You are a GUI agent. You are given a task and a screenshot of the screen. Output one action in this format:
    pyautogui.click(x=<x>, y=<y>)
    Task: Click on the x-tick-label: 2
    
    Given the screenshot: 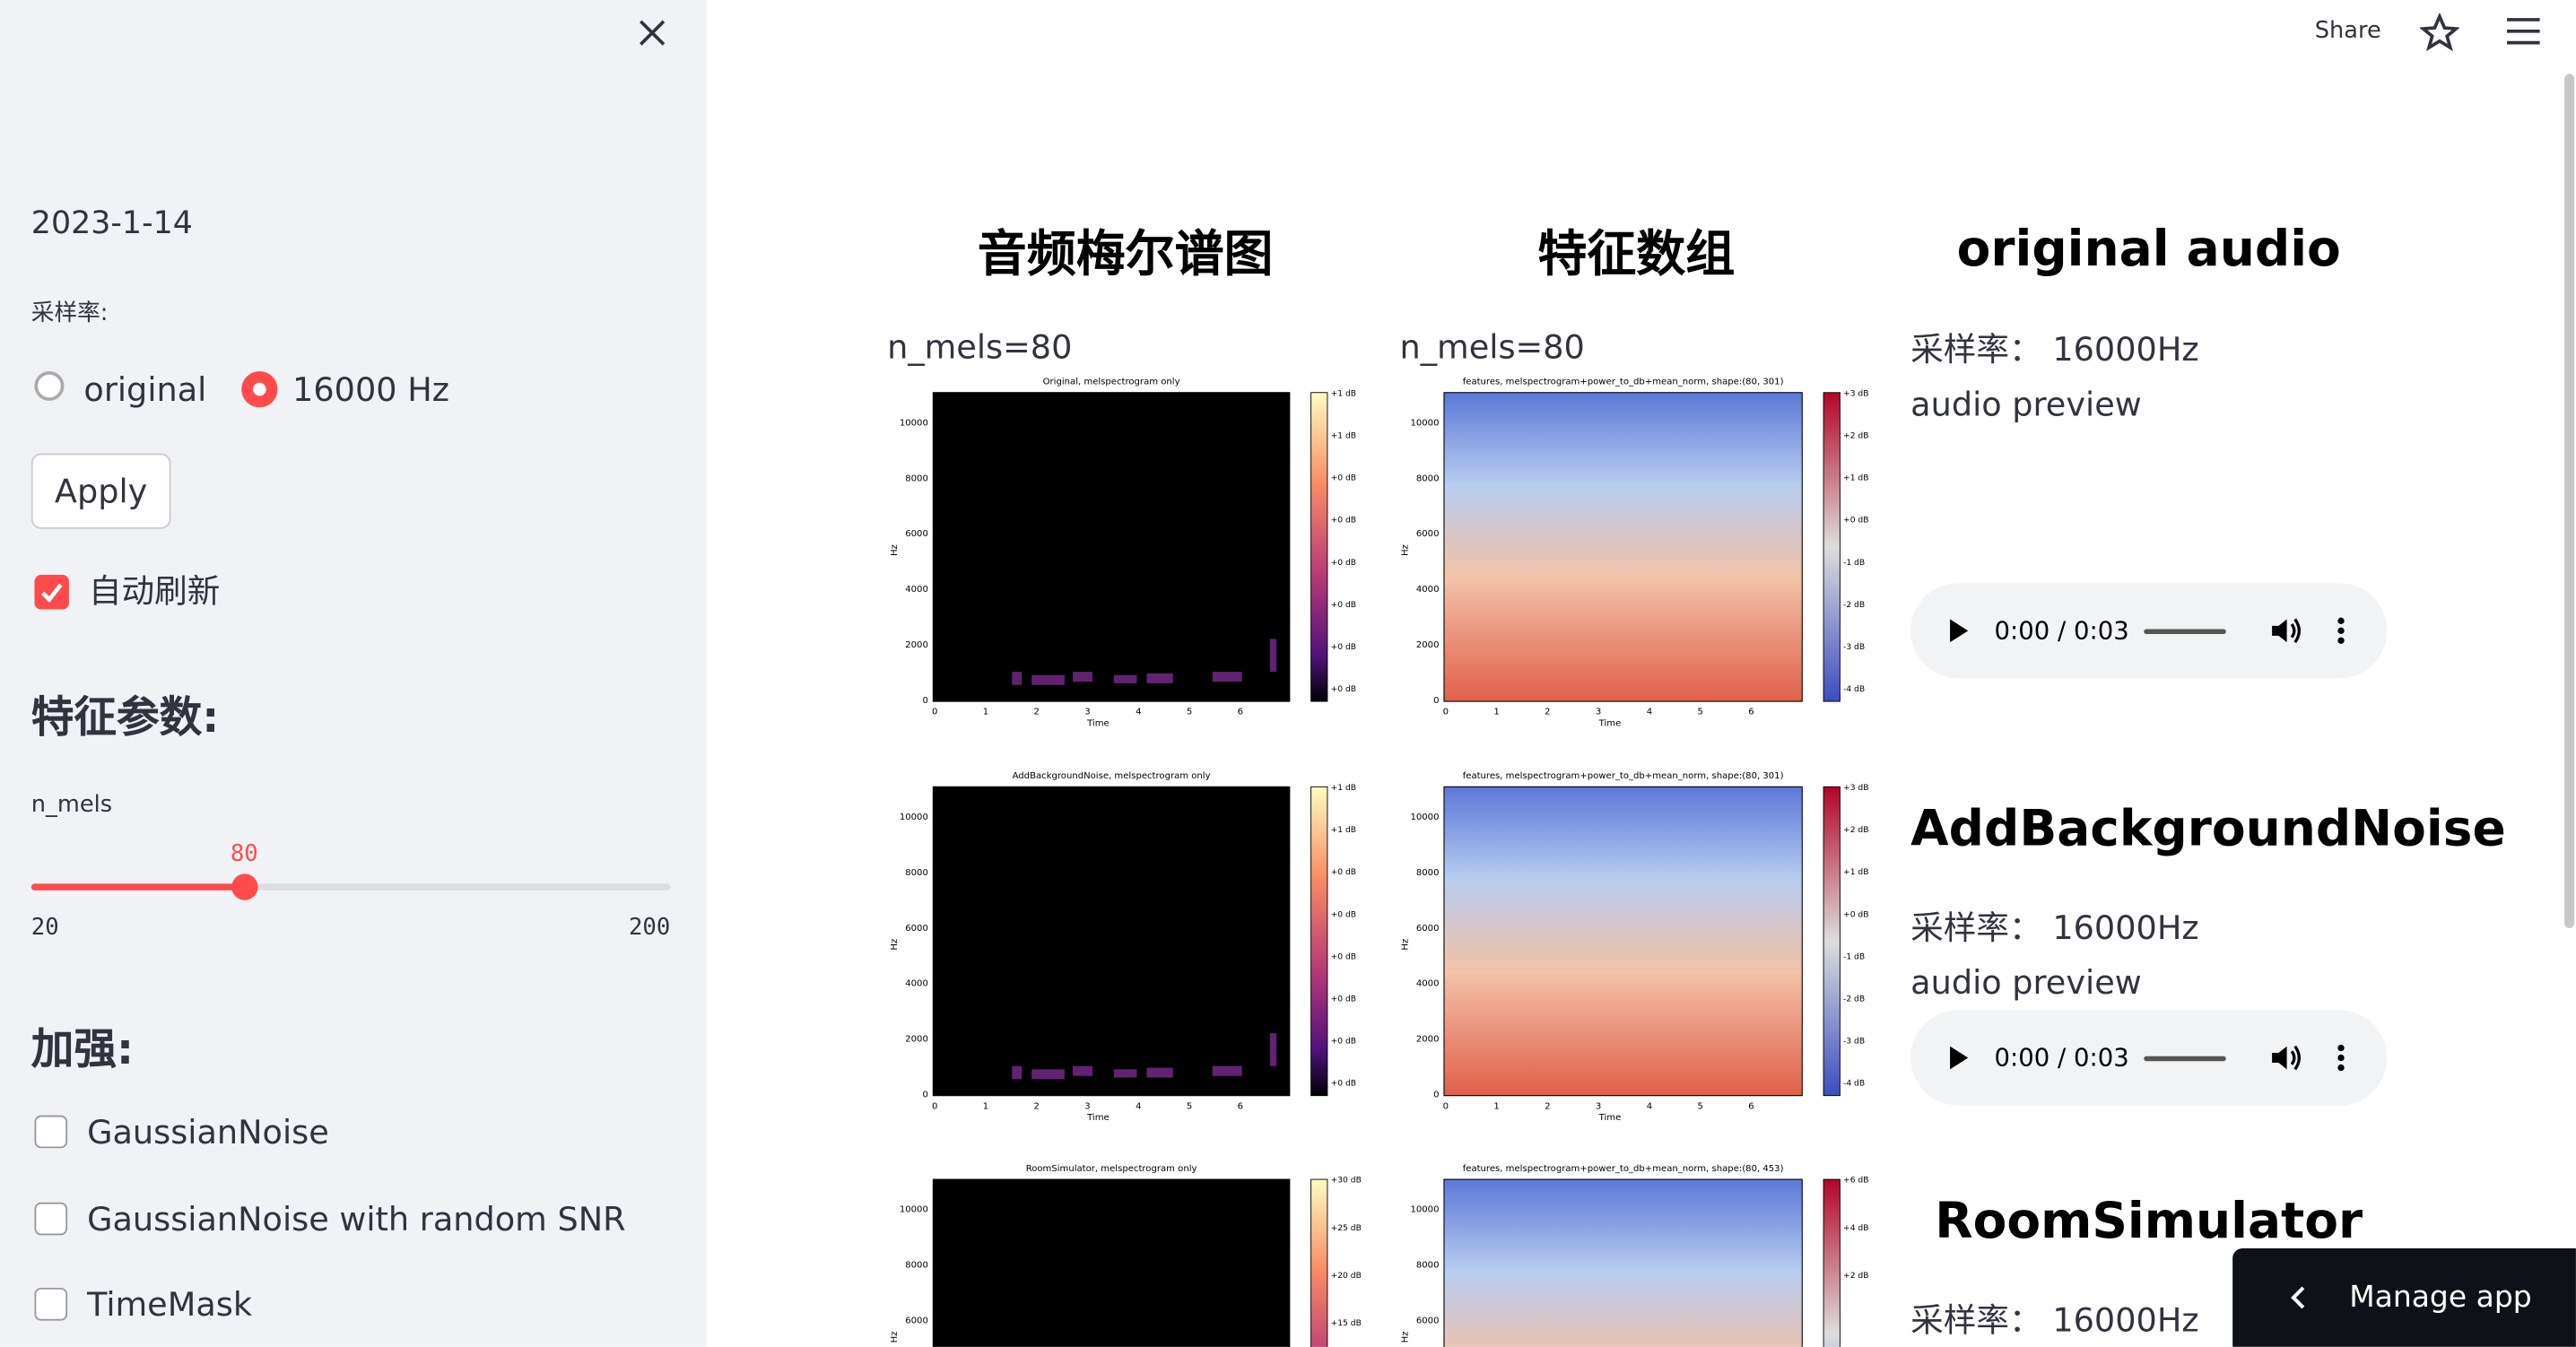 What is the action you would take?
    pyautogui.click(x=1037, y=1106)
    